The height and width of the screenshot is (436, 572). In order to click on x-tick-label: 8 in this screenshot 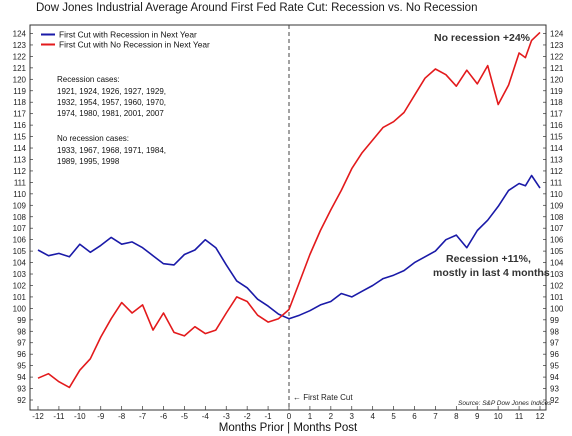, I will do `click(456, 416)`.